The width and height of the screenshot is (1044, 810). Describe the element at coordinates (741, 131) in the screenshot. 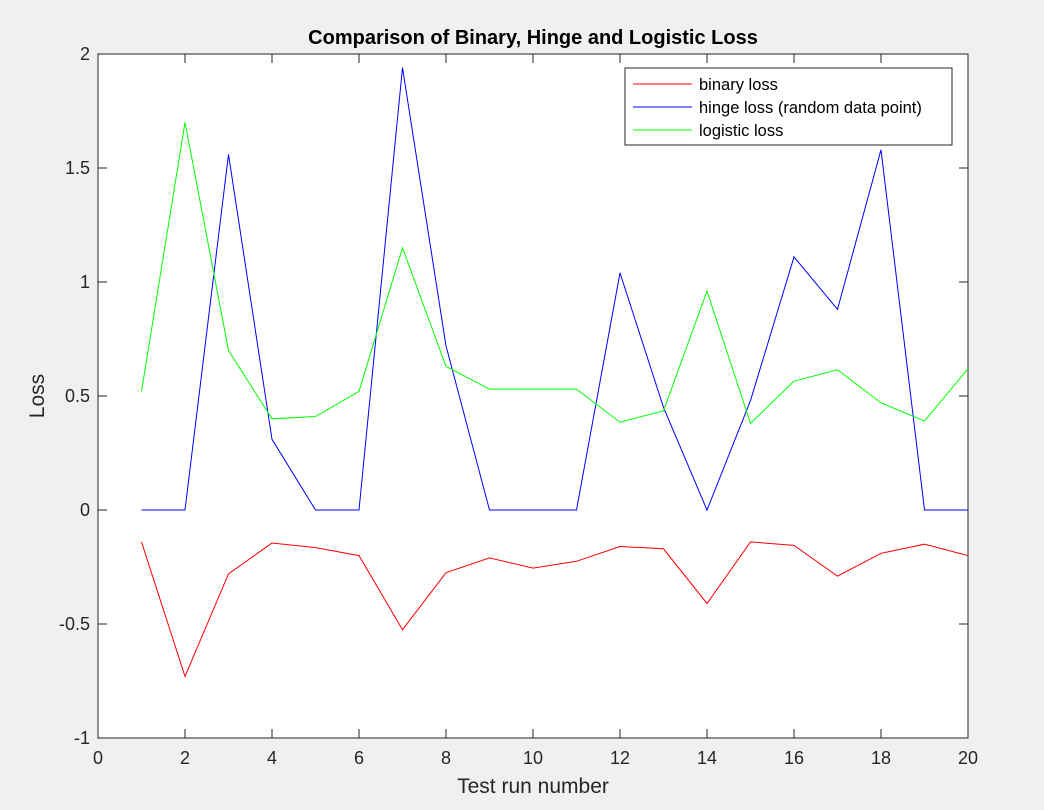

I see `legend-label-logistic-loss: logistic loss` at that location.